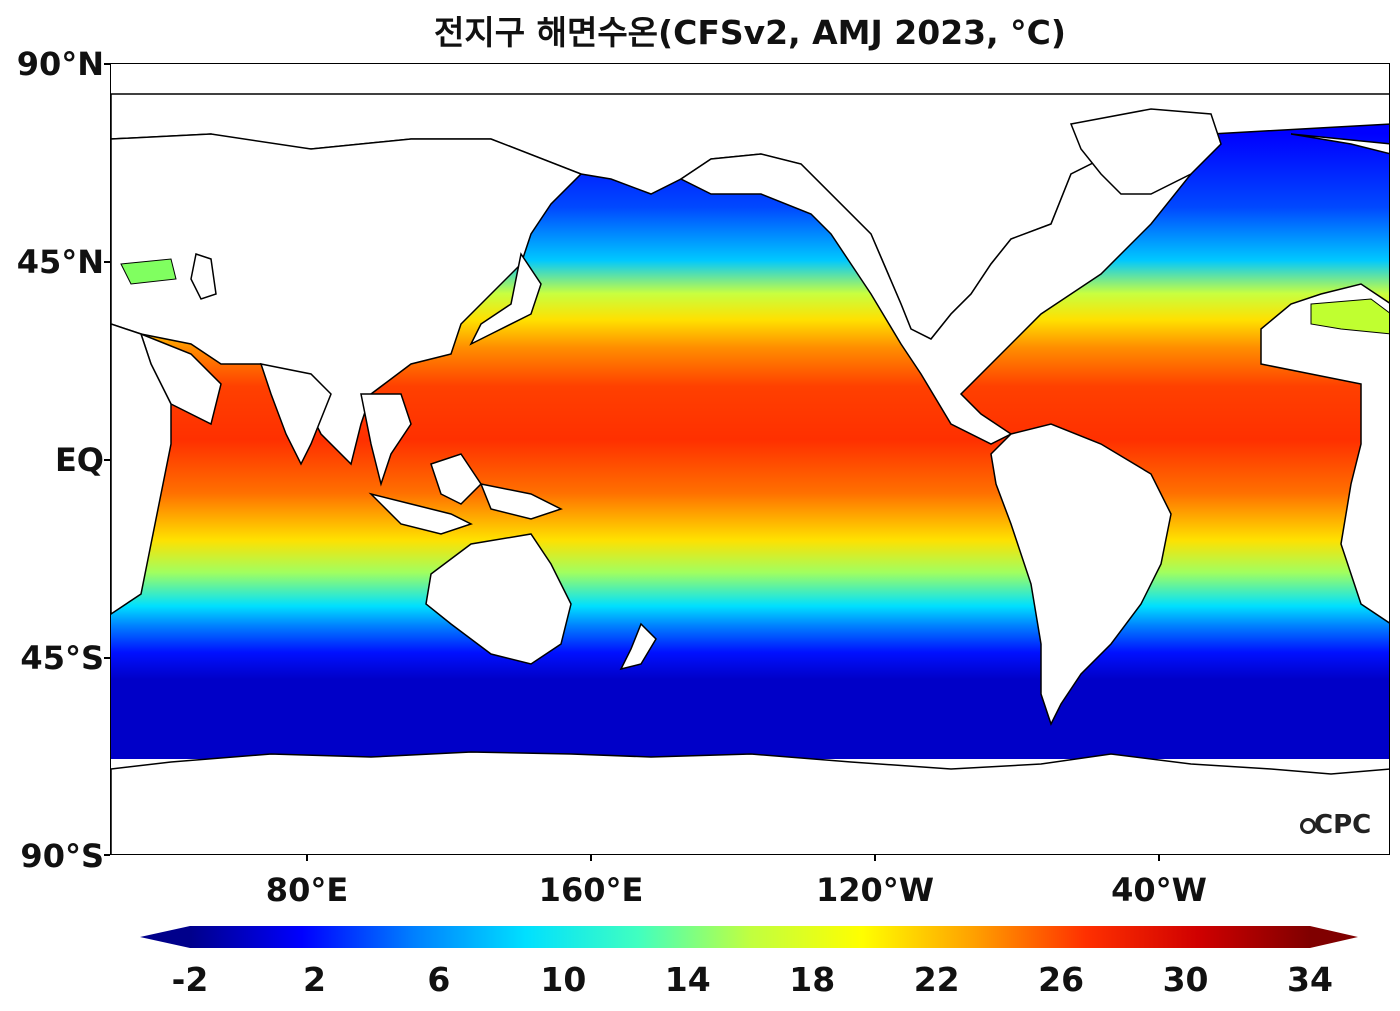 Image resolution: width=1400 pixels, height=1011 pixels. Describe the element at coordinates (591, 890) in the screenshot. I see `x-tick-160e: 160°E` at that location.